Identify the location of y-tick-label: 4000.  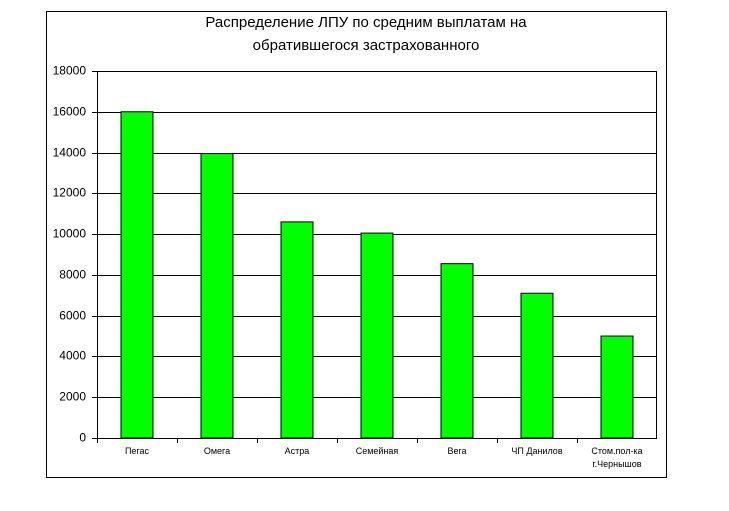
(72, 356).